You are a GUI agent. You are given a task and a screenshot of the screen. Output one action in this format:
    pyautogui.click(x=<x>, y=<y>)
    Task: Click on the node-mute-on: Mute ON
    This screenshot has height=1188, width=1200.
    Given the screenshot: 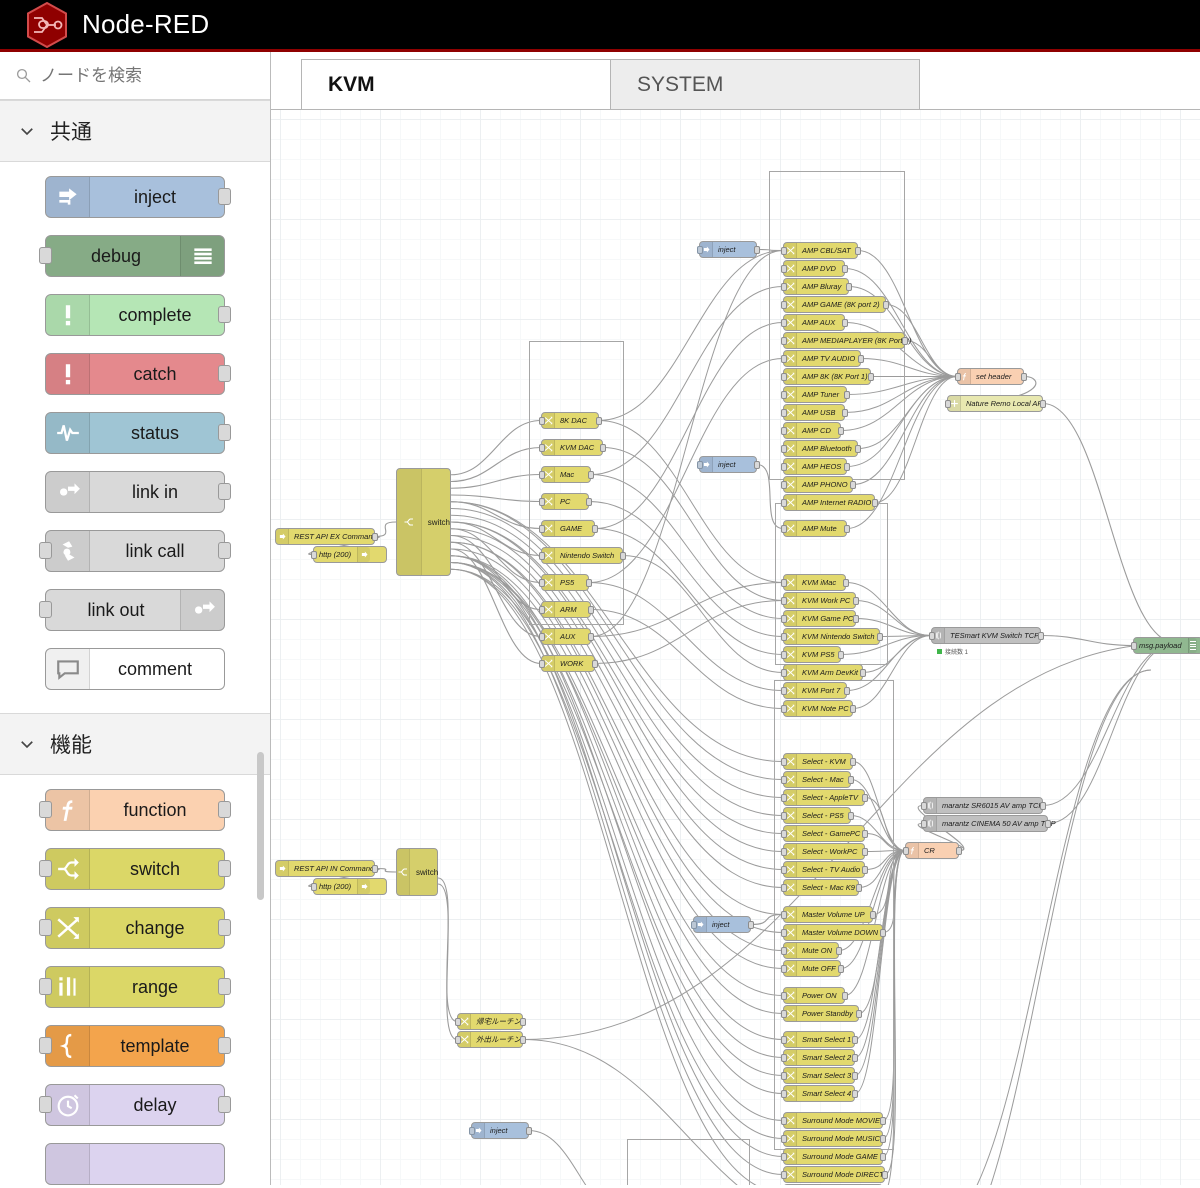 What is the action you would take?
    pyautogui.click(x=811, y=950)
    